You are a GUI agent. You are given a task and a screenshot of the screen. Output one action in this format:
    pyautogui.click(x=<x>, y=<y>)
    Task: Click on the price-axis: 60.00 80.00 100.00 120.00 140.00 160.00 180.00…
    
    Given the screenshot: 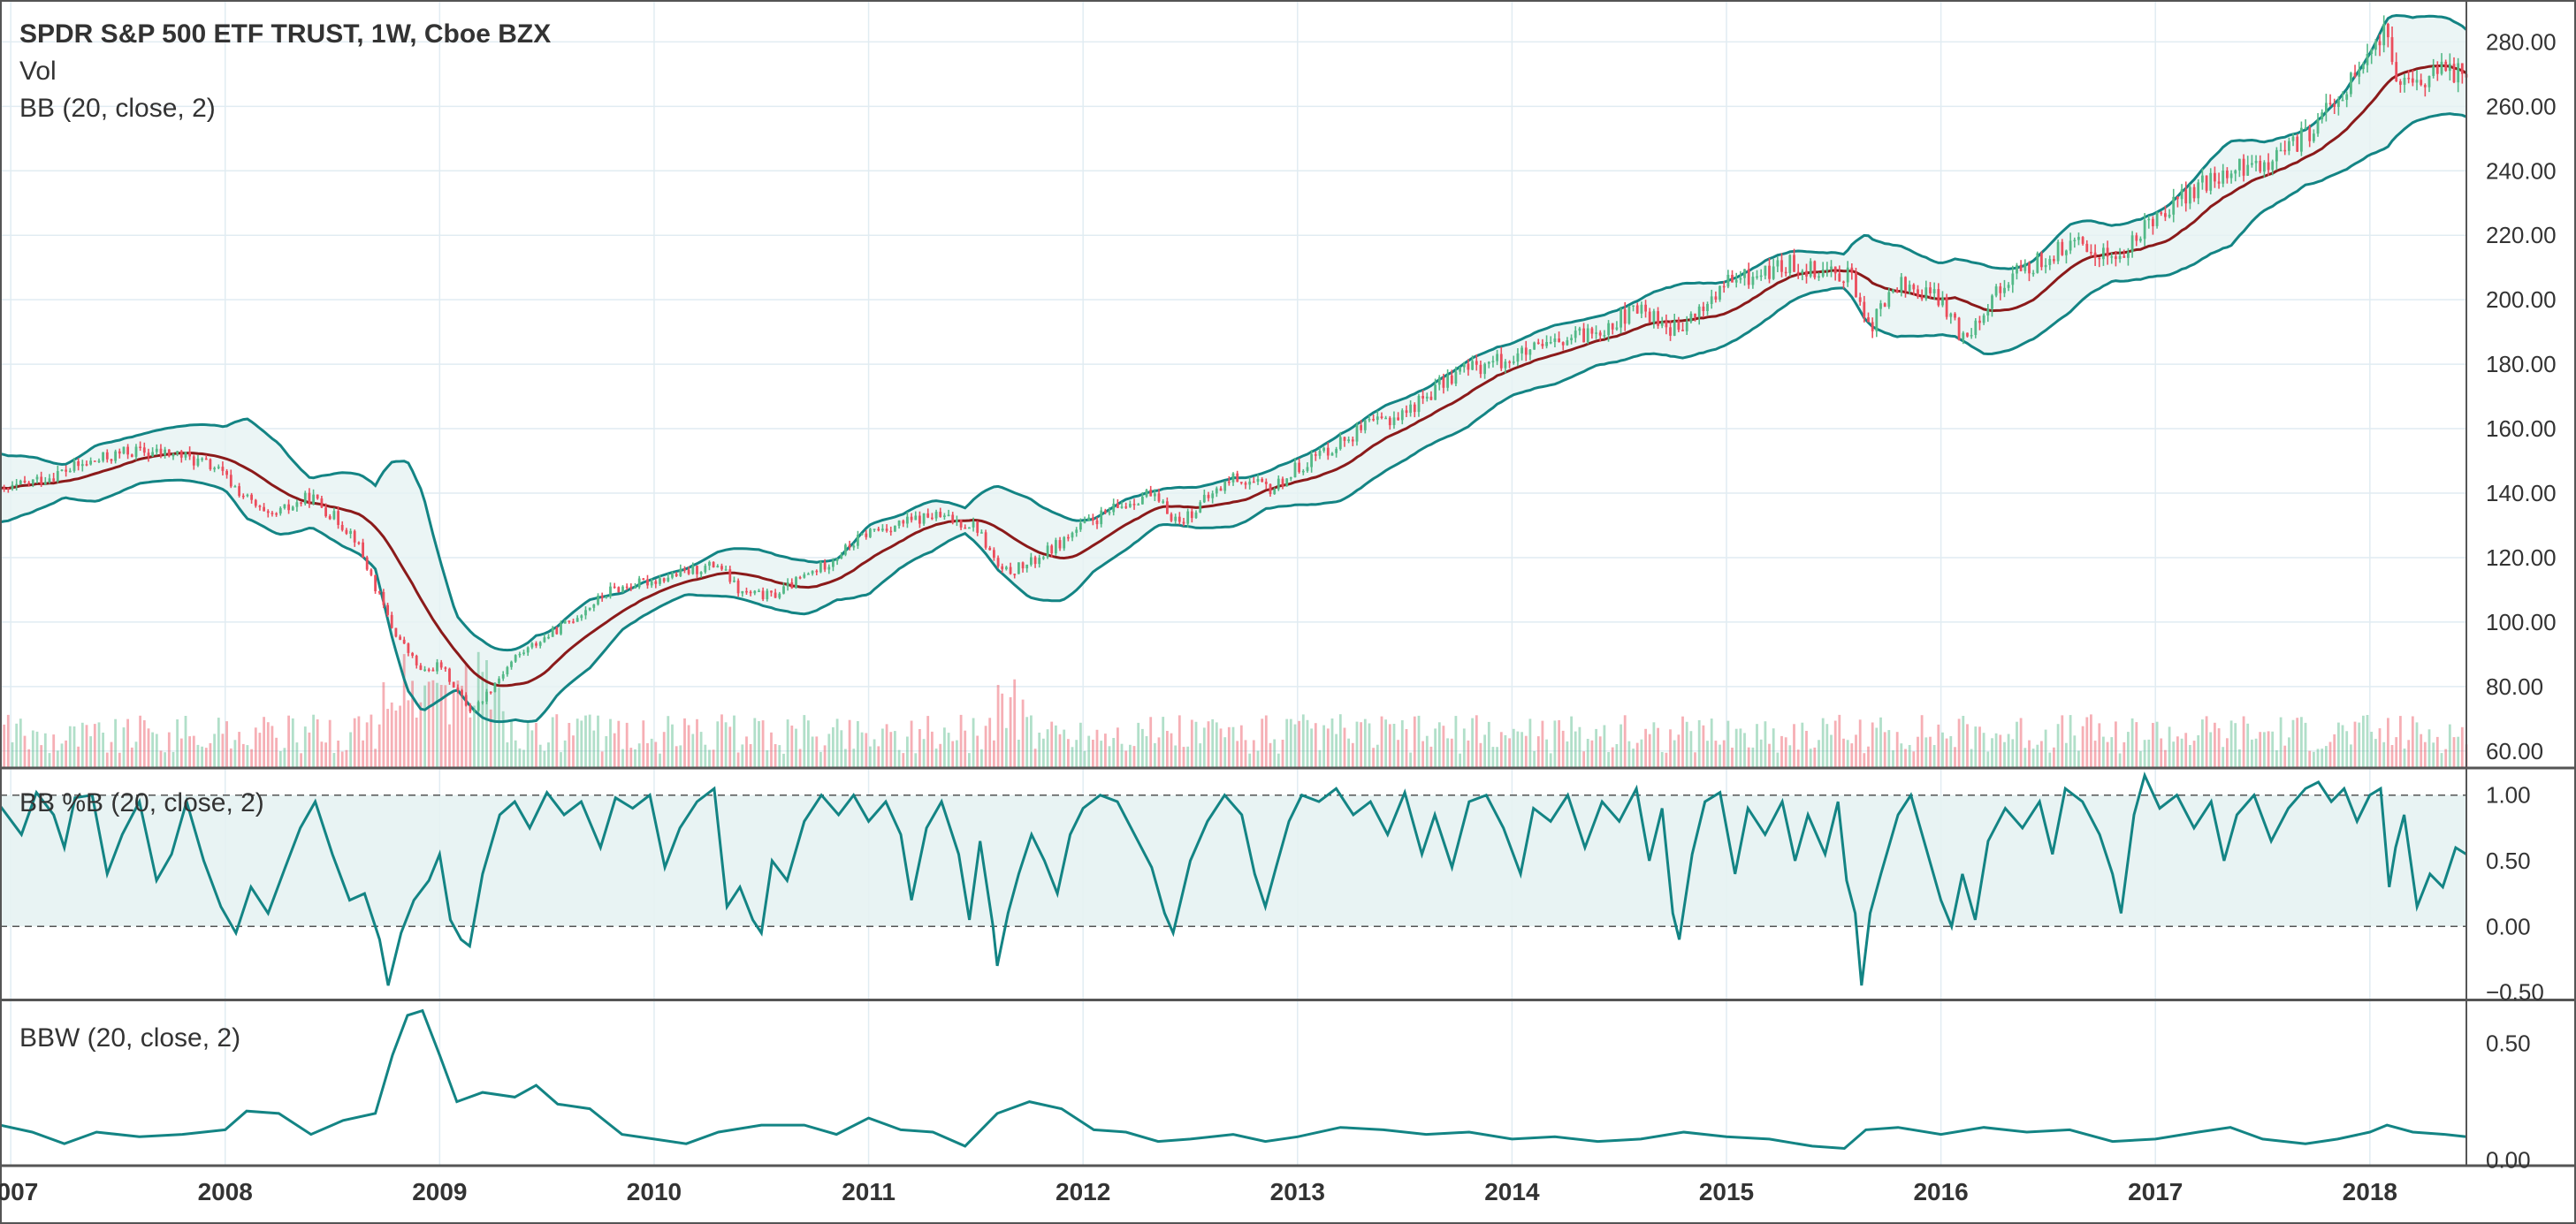 What is the action you would take?
    pyautogui.click(x=2521, y=396)
    